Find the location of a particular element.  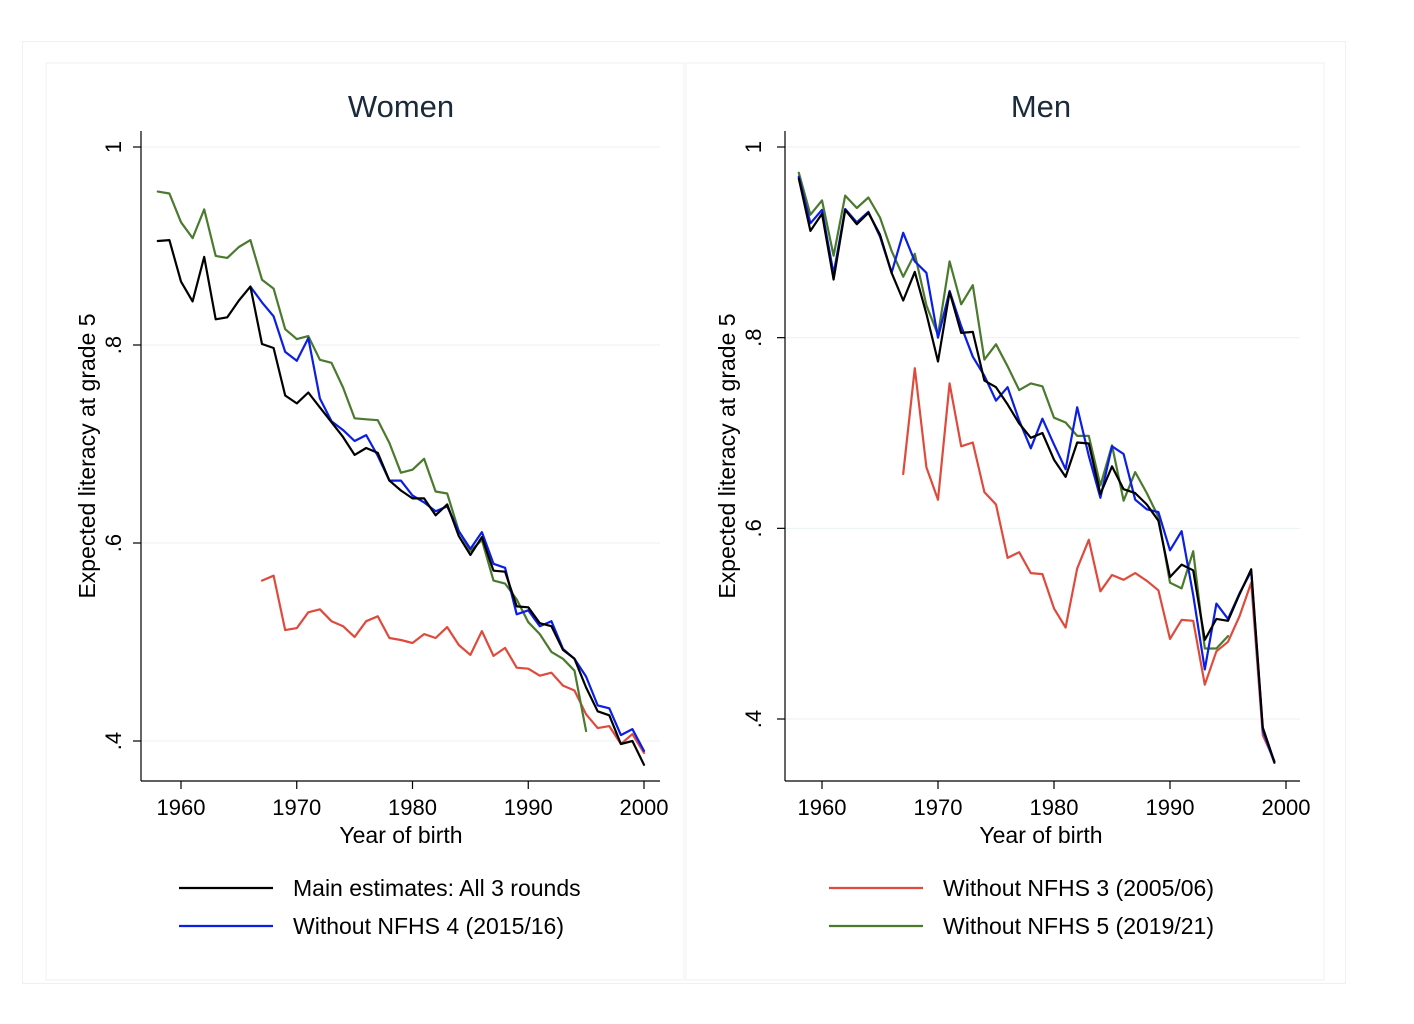

legend-item: Main estimates: All 3 rounds is located at coordinates (380, 888).